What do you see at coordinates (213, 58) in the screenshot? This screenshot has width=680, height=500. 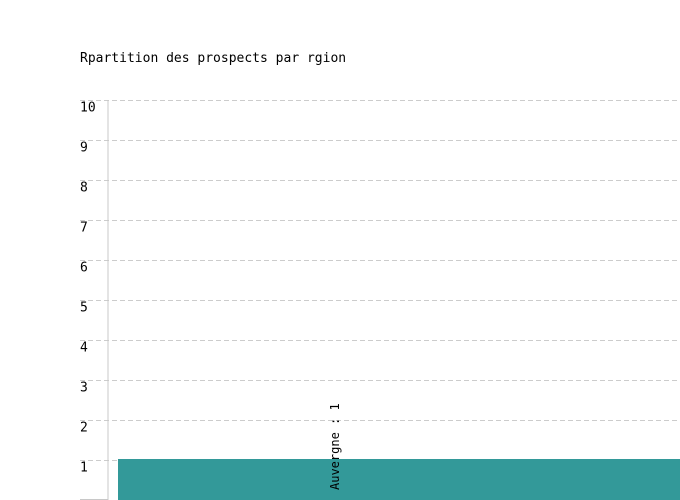 I see `chart-title: Rpartition des prospects par rgion` at bounding box center [213, 58].